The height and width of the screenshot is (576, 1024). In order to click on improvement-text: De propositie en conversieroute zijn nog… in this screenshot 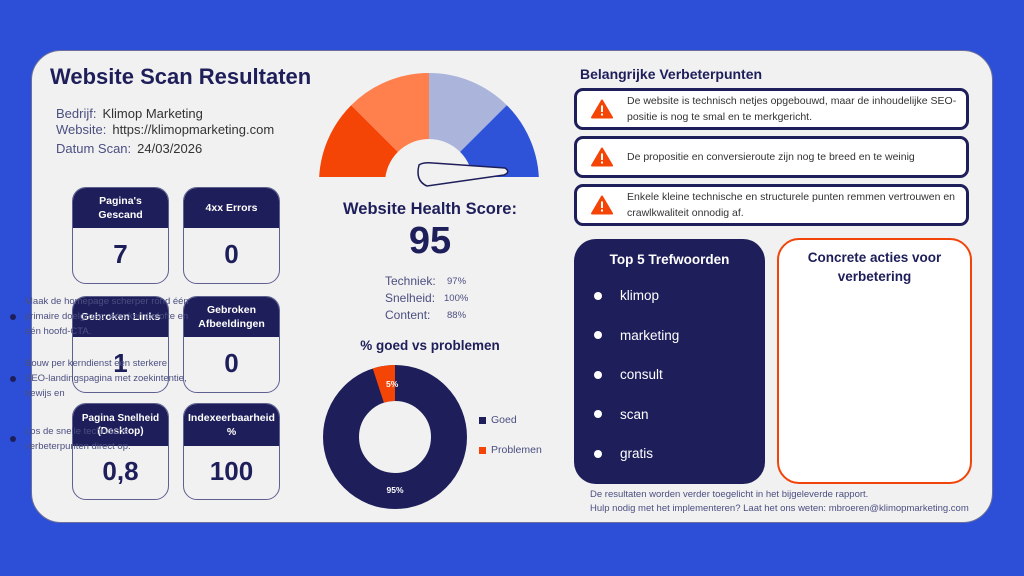, I will do `click(771, 157)`.